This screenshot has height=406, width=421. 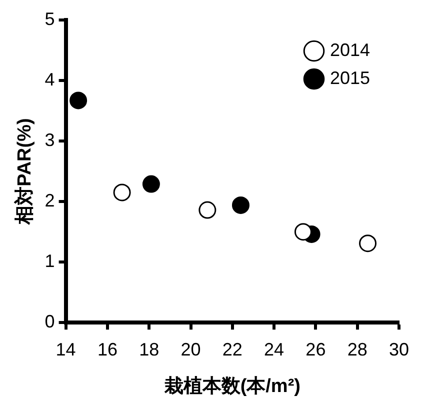 What do you see at coordinates (316, 349) in the screenshot?
I see `x-tick-label: 26` at bounding box center [316, 349].